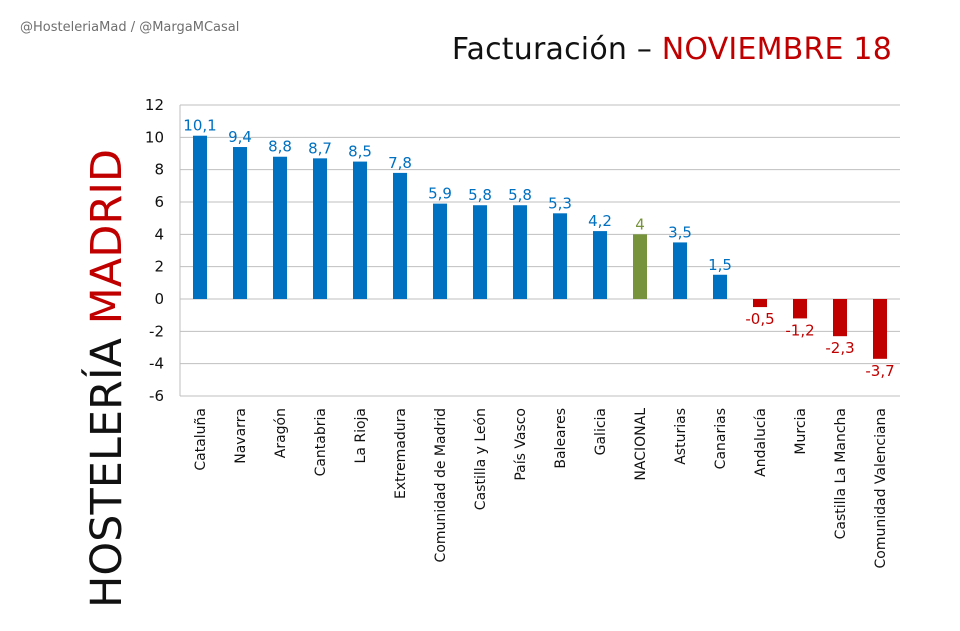  Describe the element at coordinates (159, 170) in the screenshot. I see `y-tick-label: 8` at that location.